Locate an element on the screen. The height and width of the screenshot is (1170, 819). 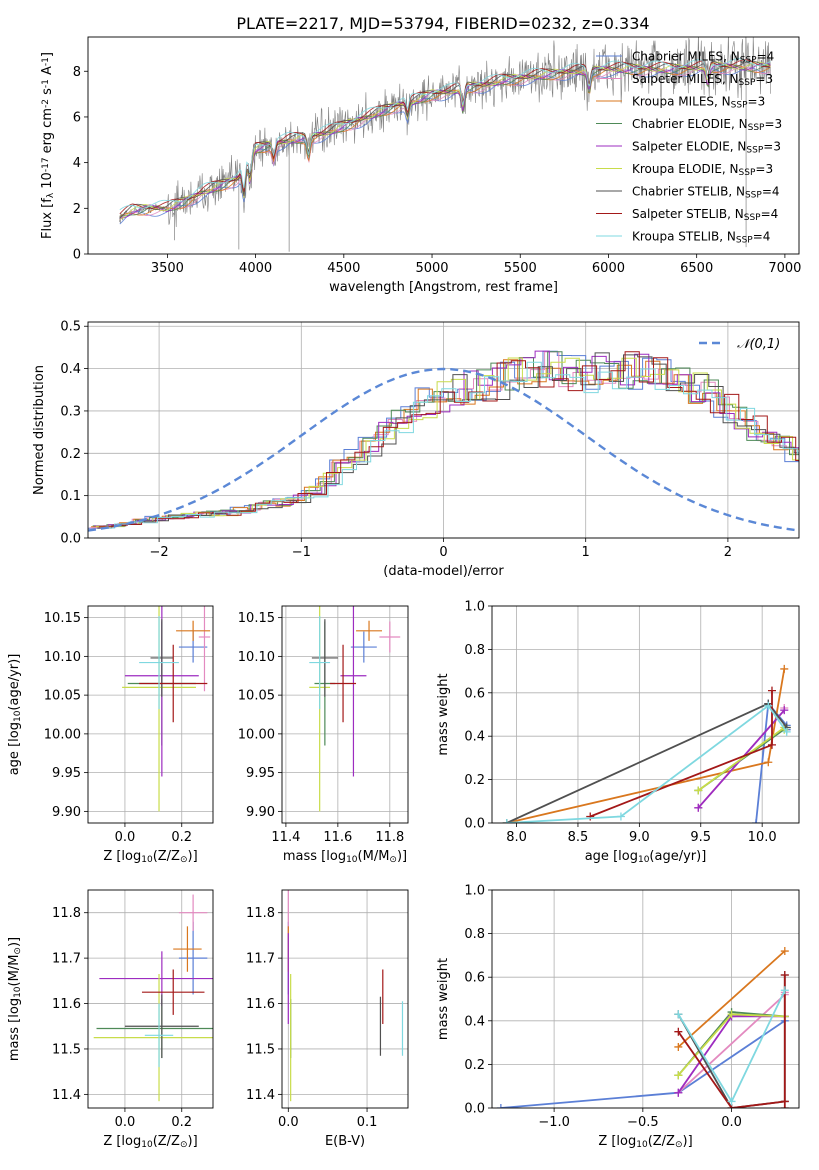
tick-label-y: 0.1 is located at coordinates (70, 496).